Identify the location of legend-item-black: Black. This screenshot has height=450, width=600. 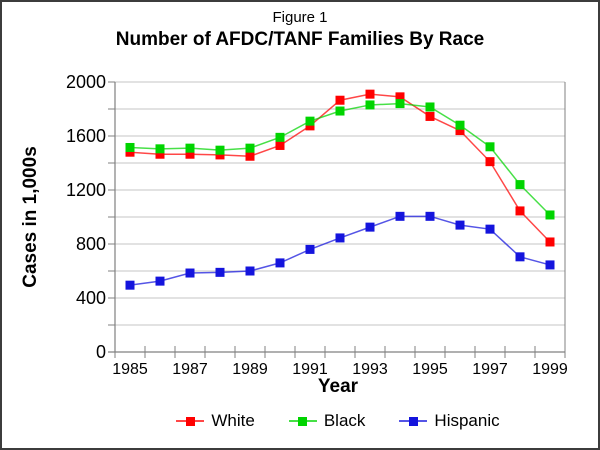
(327, 421).